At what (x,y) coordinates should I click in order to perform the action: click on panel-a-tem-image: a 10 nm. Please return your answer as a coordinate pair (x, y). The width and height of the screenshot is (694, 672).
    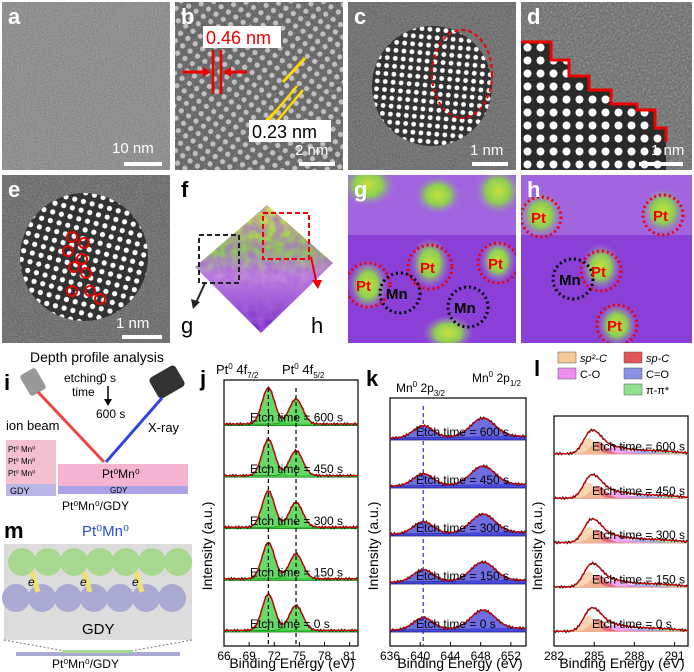
    Looking at the image, I should click on (86, 86).